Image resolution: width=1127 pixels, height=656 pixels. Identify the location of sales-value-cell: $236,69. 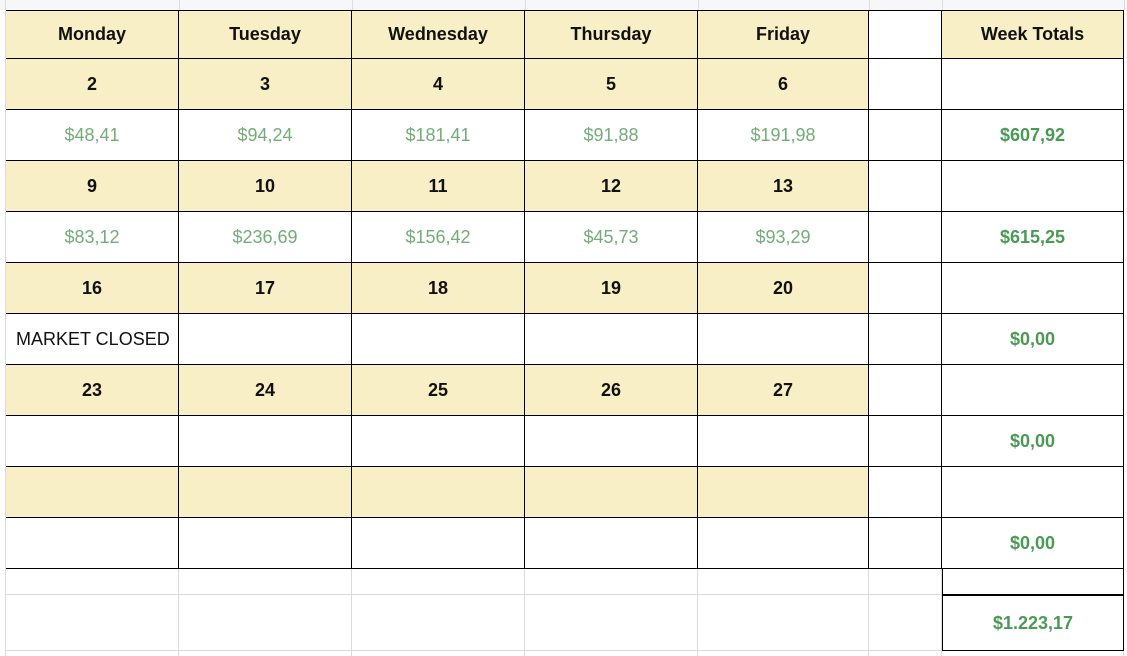
(265, 237).